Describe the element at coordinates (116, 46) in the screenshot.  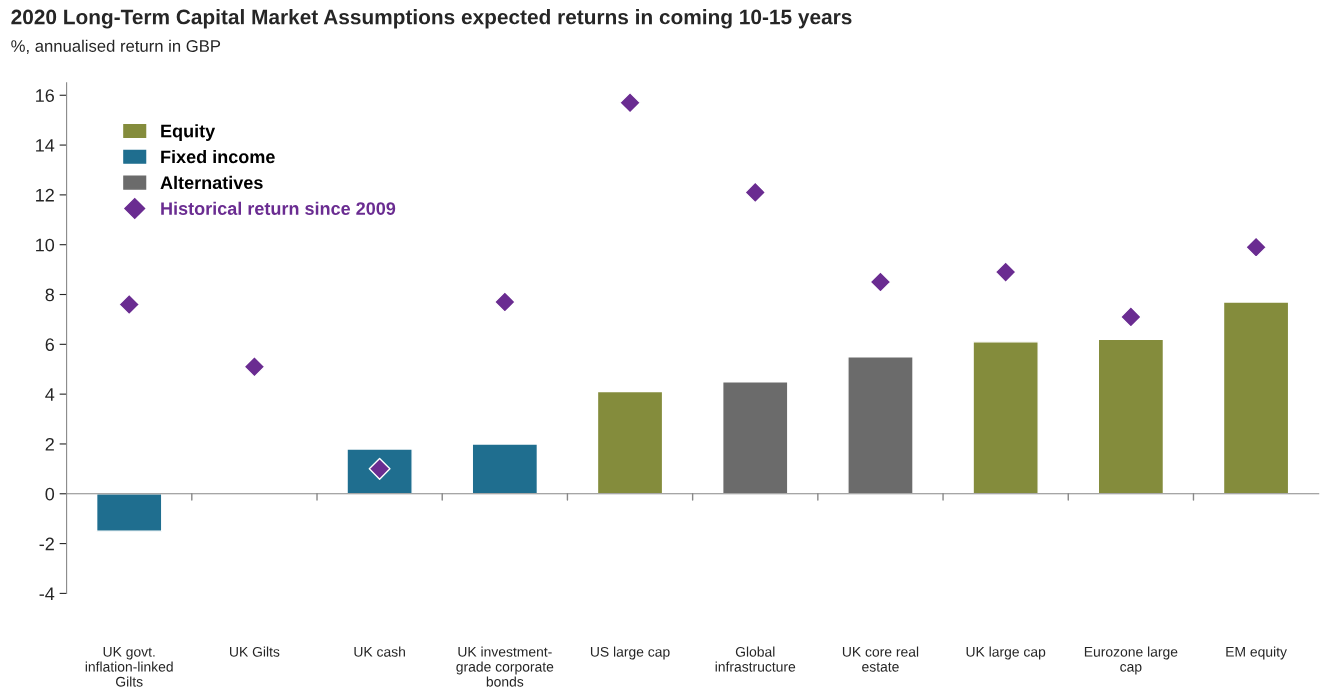
I see `chart-subtitle: %, annualised return in GBP` at that location.